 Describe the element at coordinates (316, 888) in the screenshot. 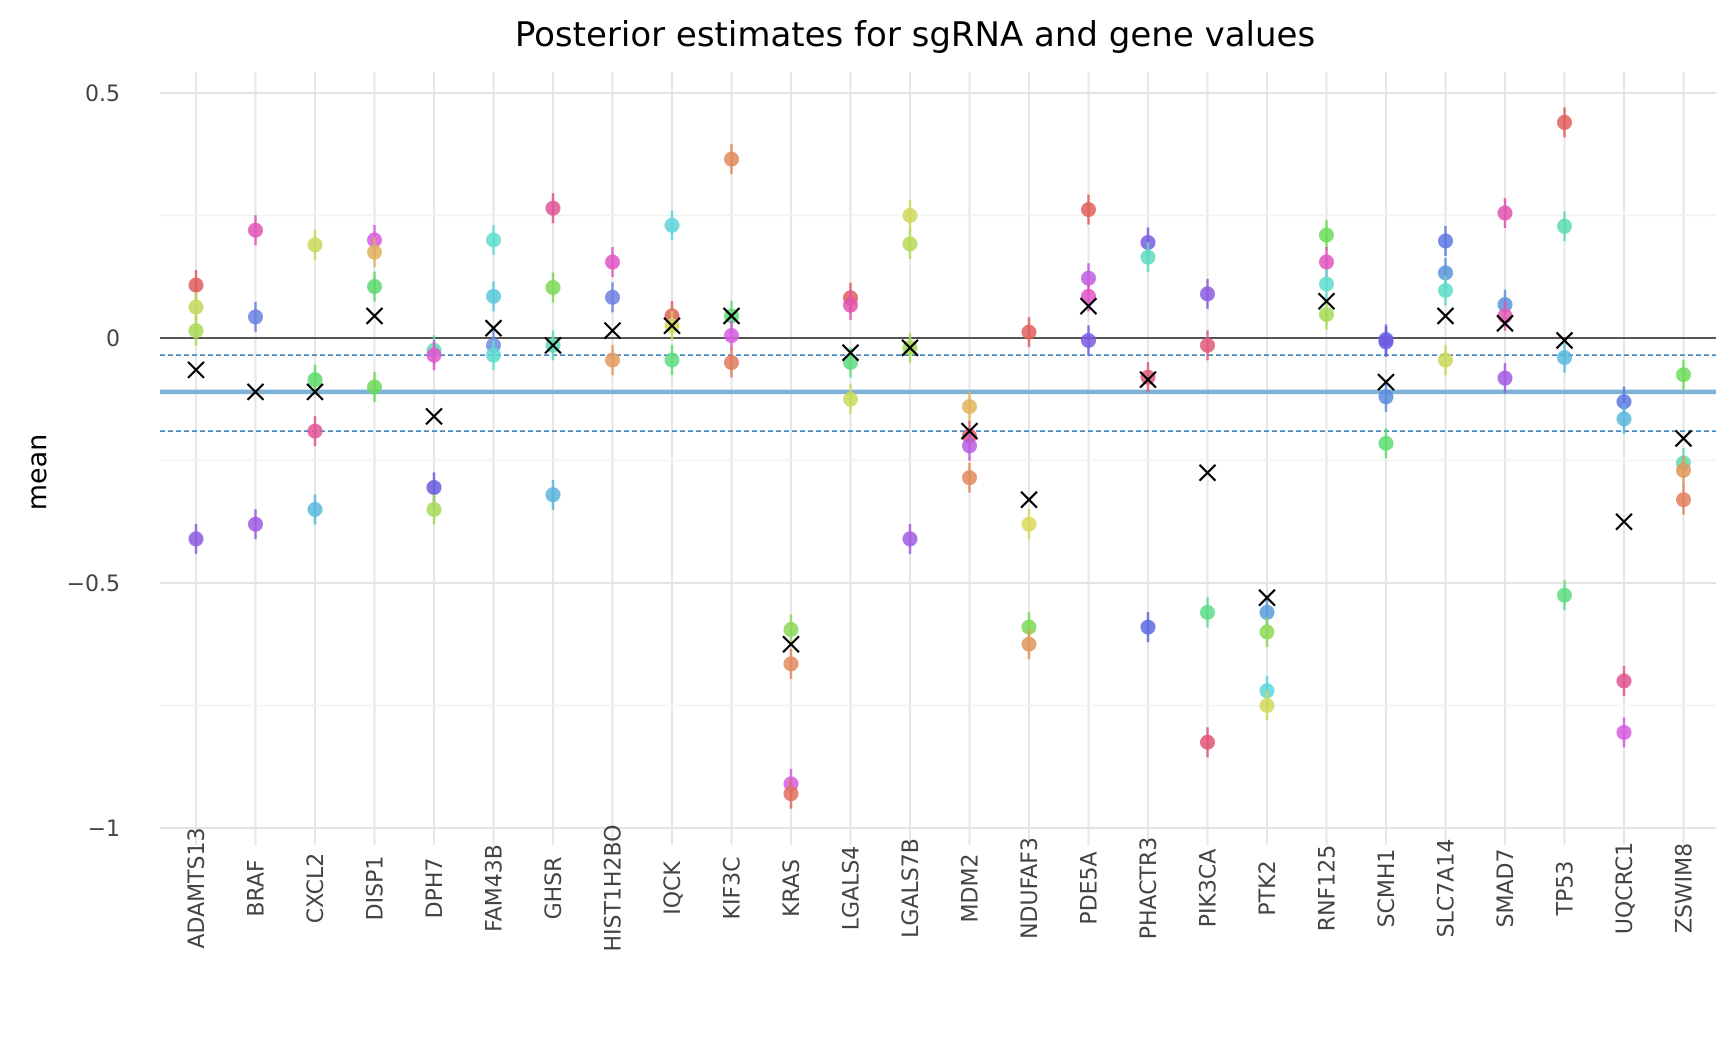

I see `x-tick-label: CXCL2` at that location.